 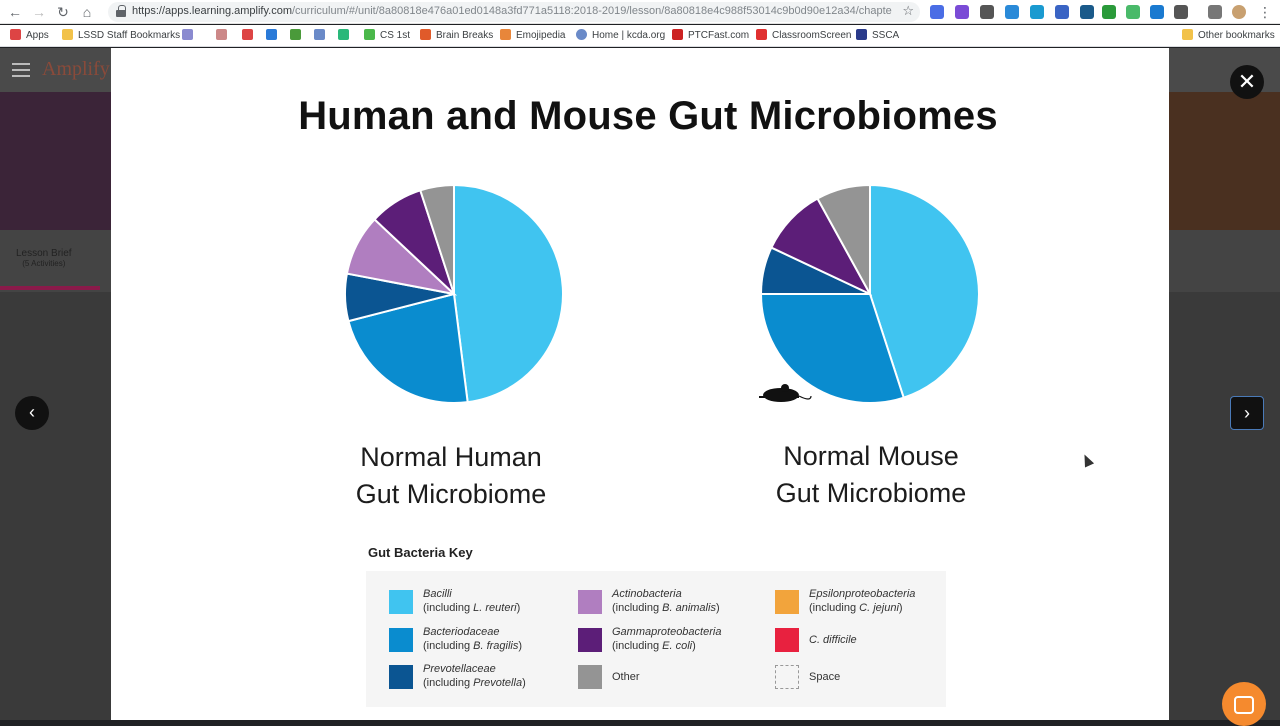 What do you see at coordinates (1247, 413) in the screenshot?
I see `next-slide-button: ›` at bounding box center [1247, 413].